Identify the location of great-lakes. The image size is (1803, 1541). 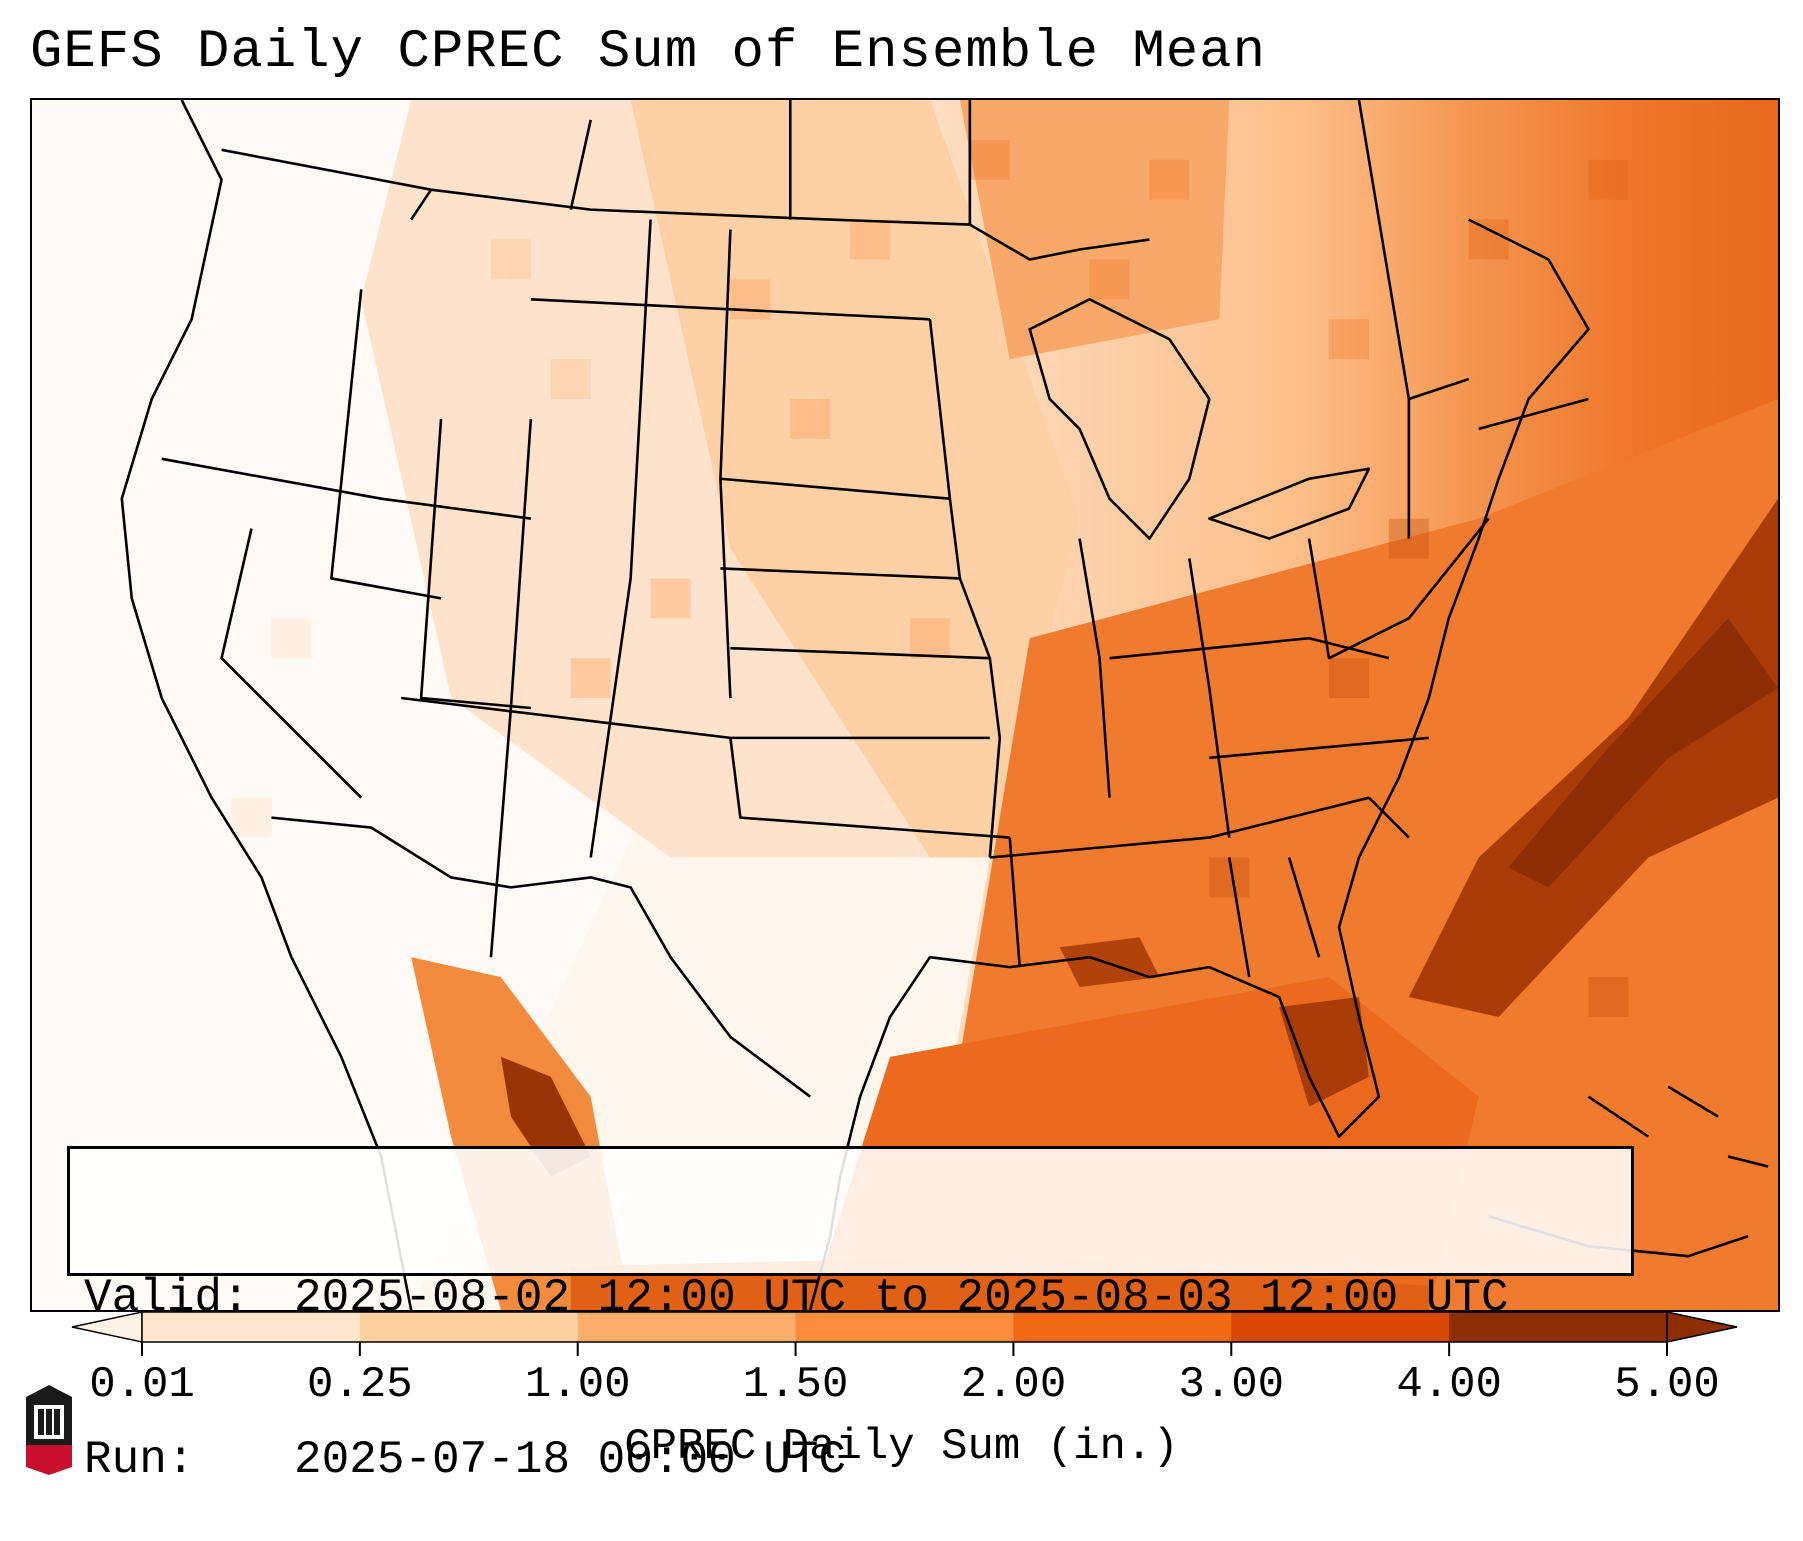
(1119, 419).